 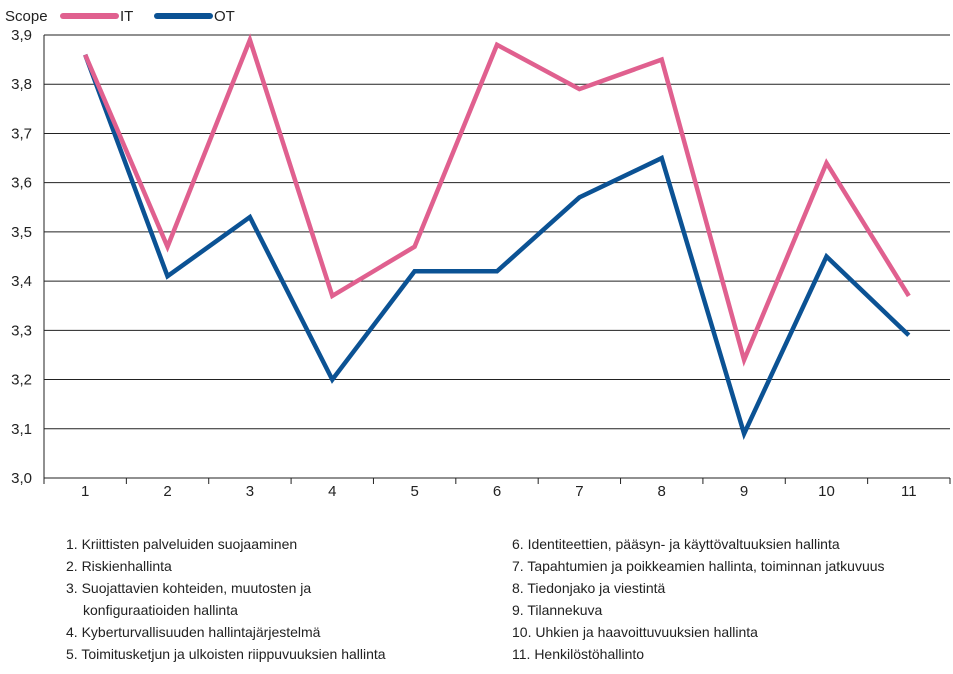 I want to click on legend-label-ot: OT, so click(x=224, y=16).